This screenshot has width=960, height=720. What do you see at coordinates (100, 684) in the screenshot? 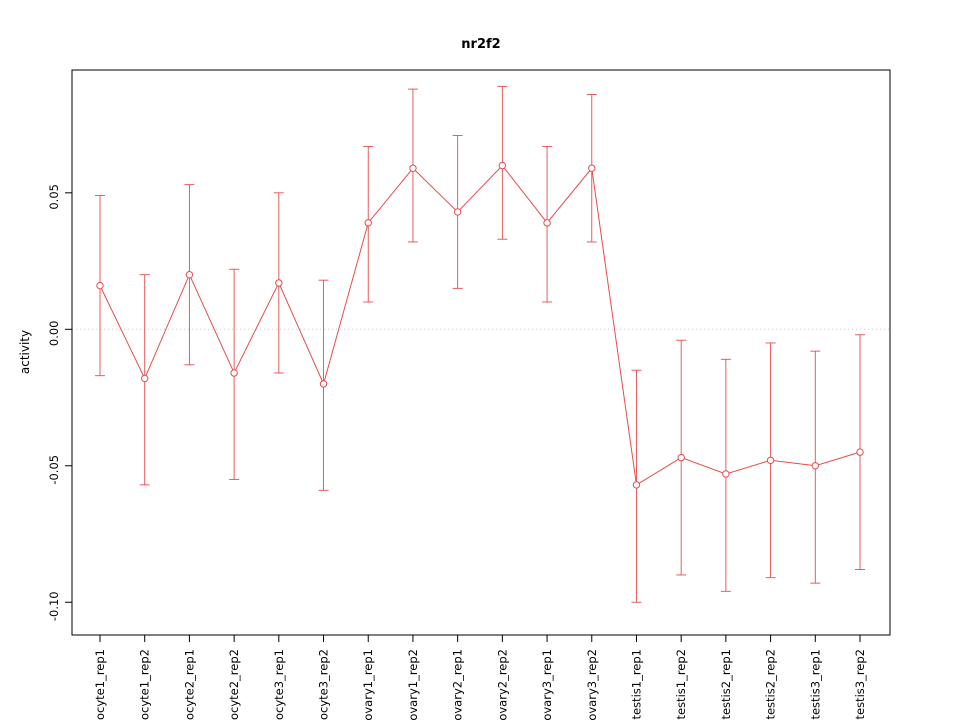
I see `x-tick-label: oocyte1_rep1` at bounding box center [100, 684].